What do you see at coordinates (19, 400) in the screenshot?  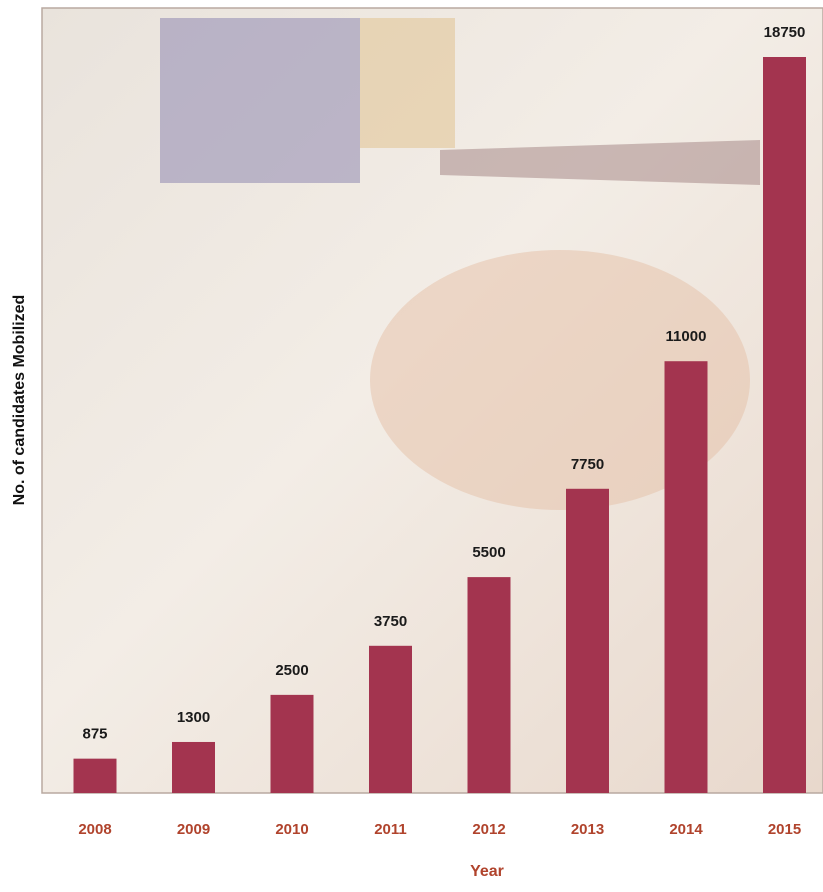 I see `y-axis-title: No. of candidates Mobilized` at bounding box center [19, 400].